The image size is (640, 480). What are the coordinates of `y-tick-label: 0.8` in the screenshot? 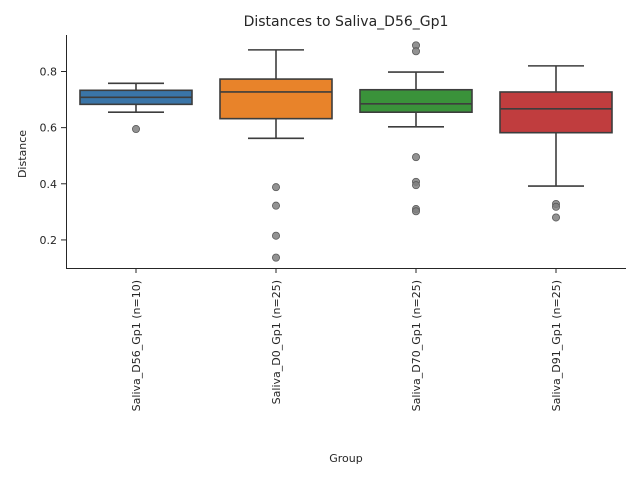 It's located at (49, 71).